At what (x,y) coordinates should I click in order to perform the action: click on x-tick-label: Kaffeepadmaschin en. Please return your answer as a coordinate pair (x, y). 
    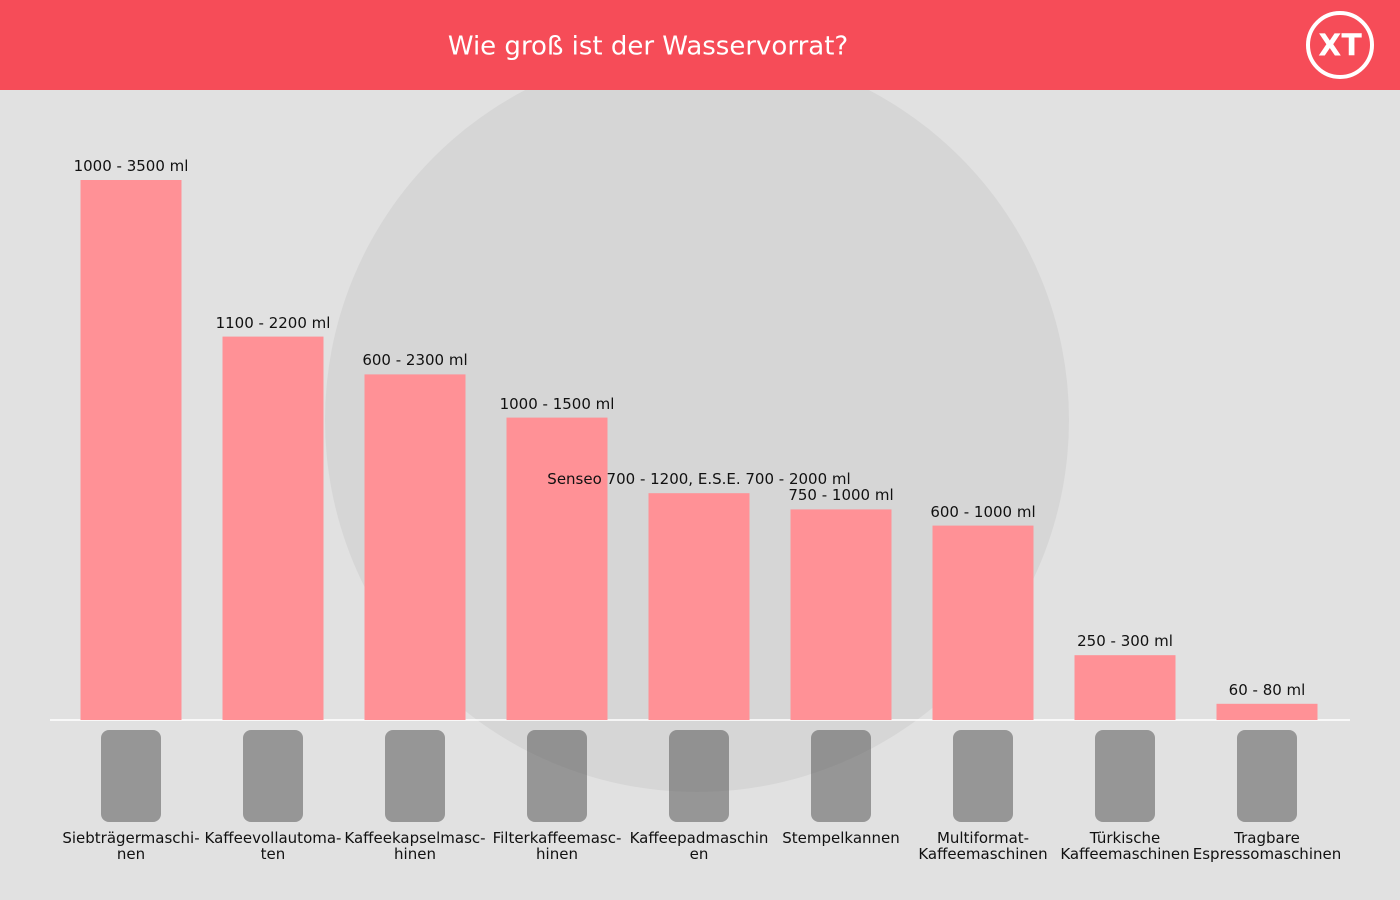
    Looking at the image, I should click on (699, 846).